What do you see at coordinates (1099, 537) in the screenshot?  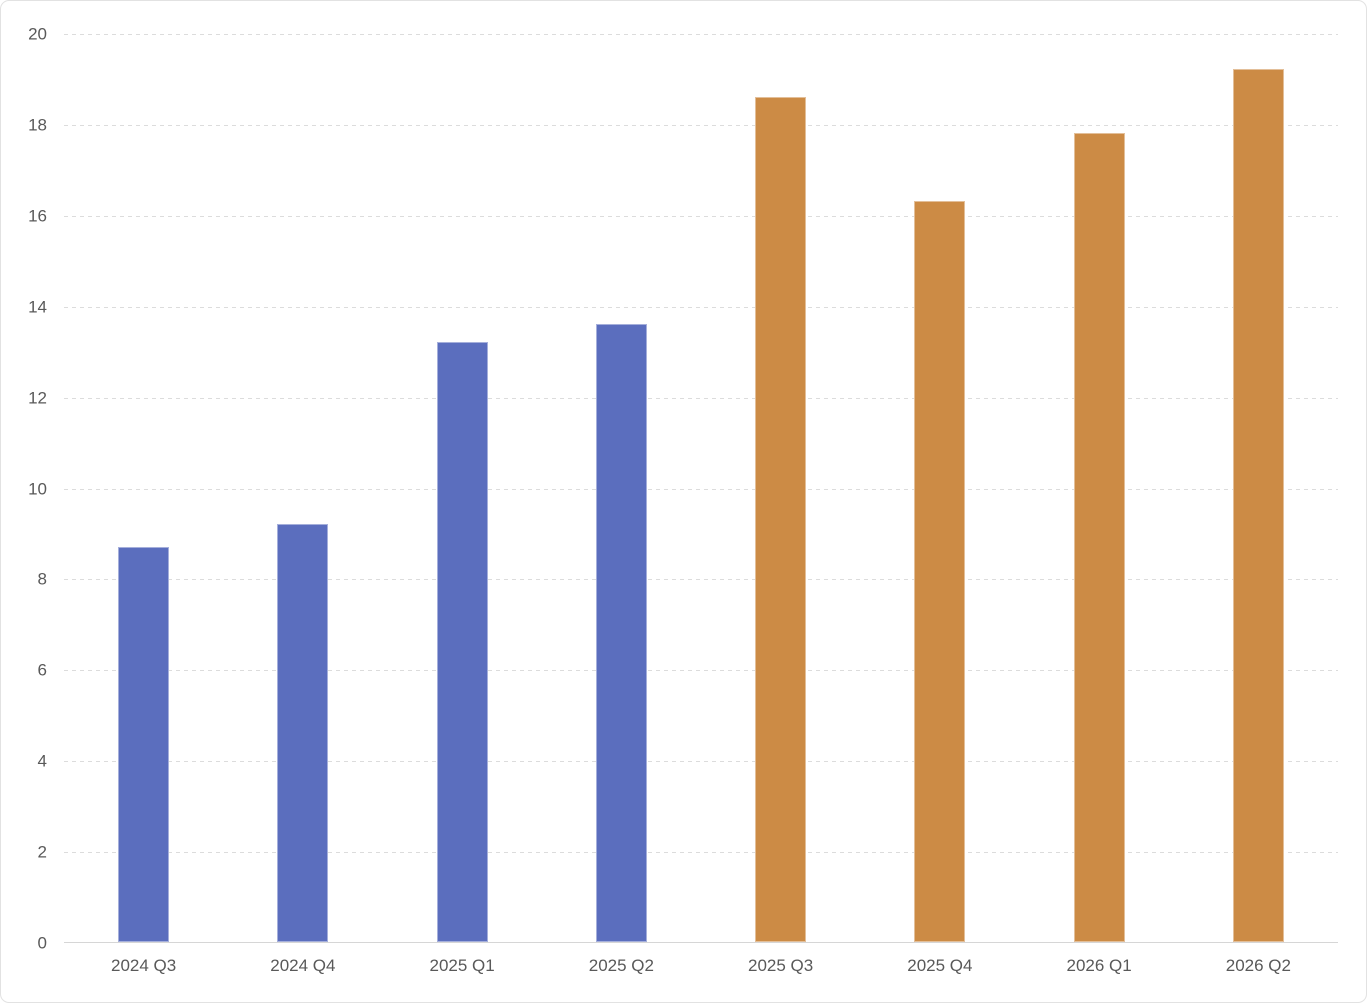 I see `bar-2026-q1` at bounding box center [1099, 537].